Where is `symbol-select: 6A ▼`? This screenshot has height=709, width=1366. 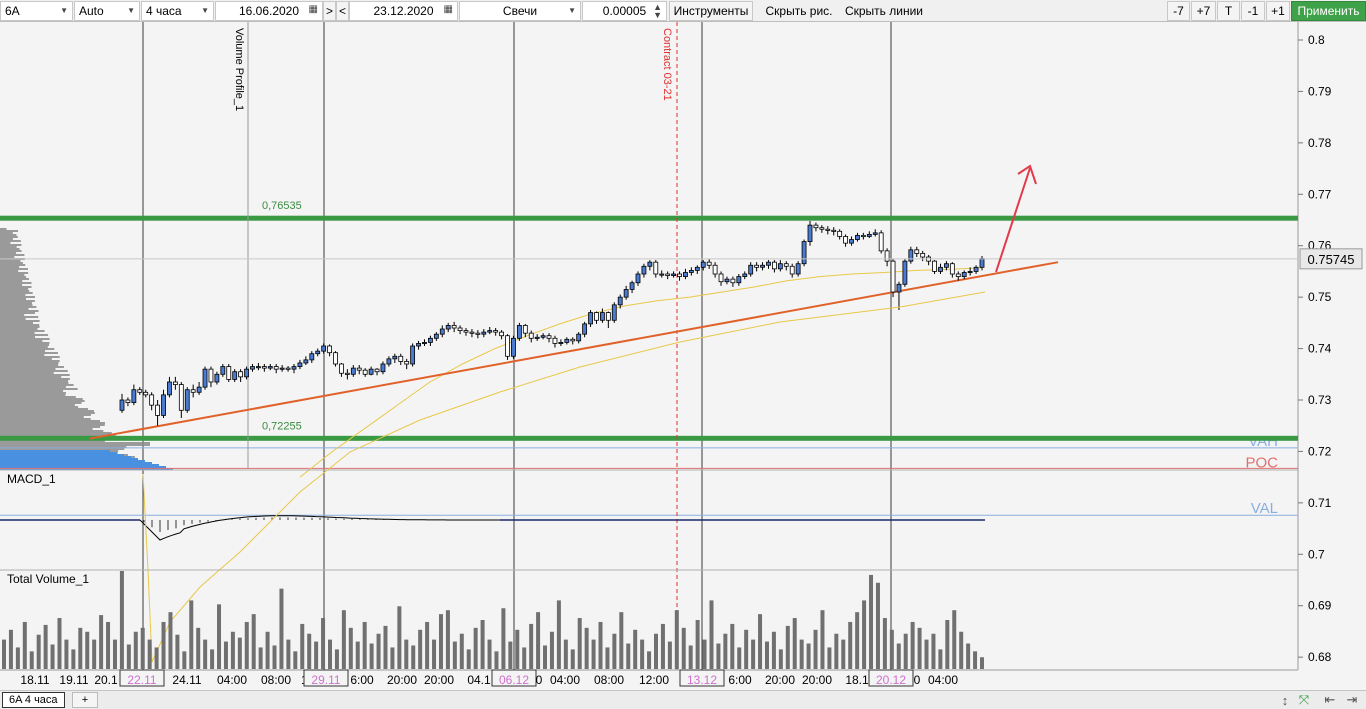
symbol-select: 6A ▼ is located at coordinates (36, 11).